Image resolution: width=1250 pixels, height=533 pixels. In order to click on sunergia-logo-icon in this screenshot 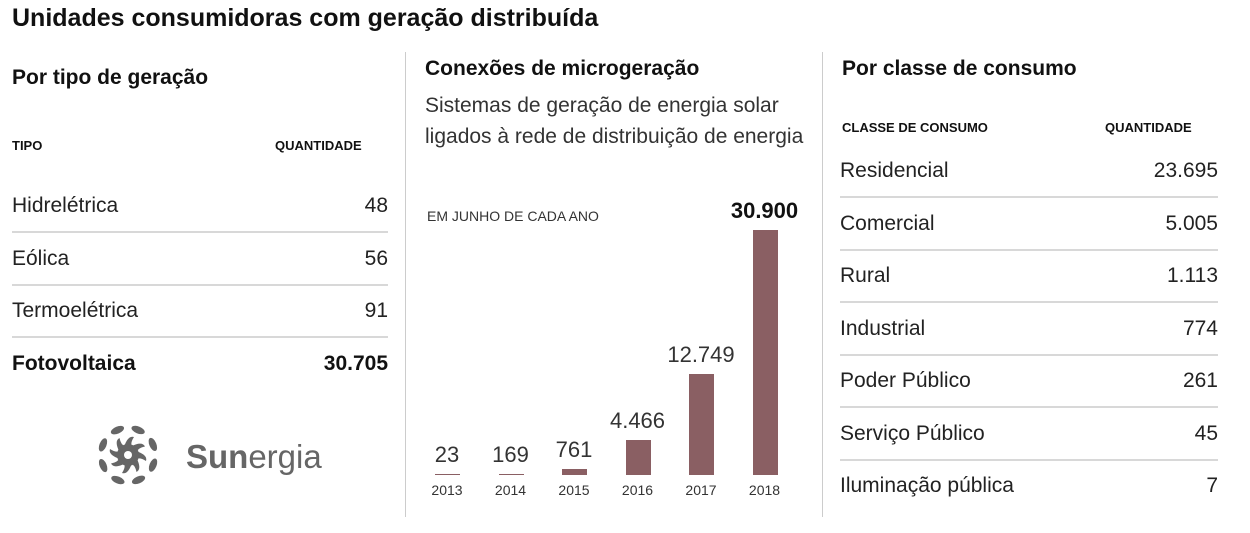, I will do `click(128, 455)`.